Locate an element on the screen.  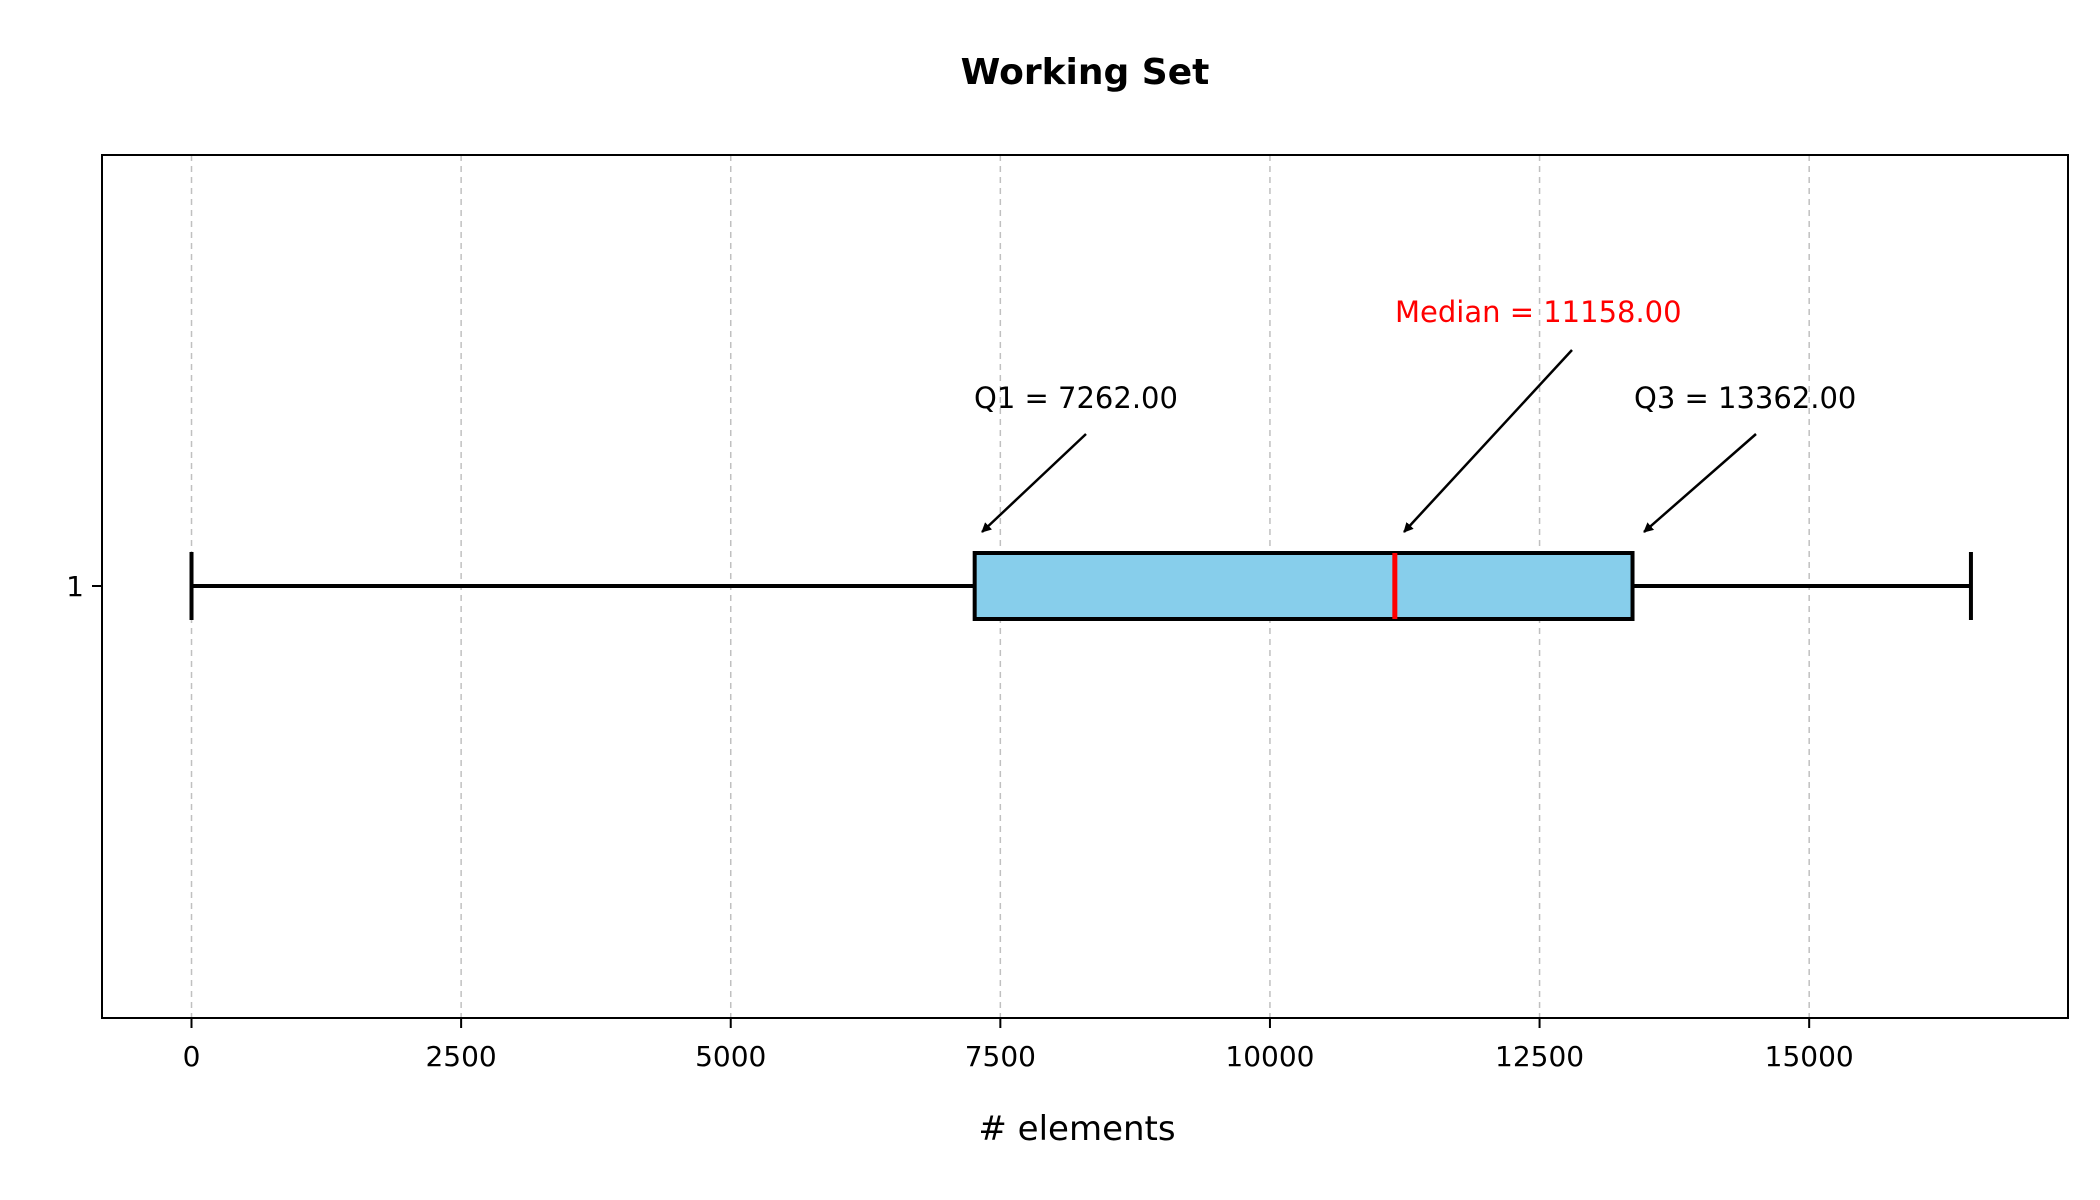
y-tick-label: 1 is located at coordinates (75, 586).